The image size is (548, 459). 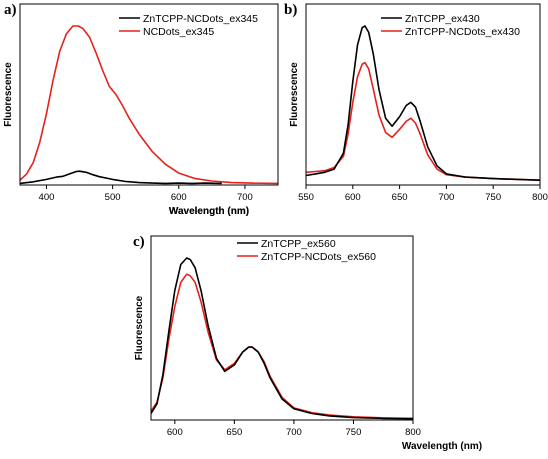 I want to click on legend-entry: ZnTCPP-NCDots_ex430, so click(x=462, y=32).